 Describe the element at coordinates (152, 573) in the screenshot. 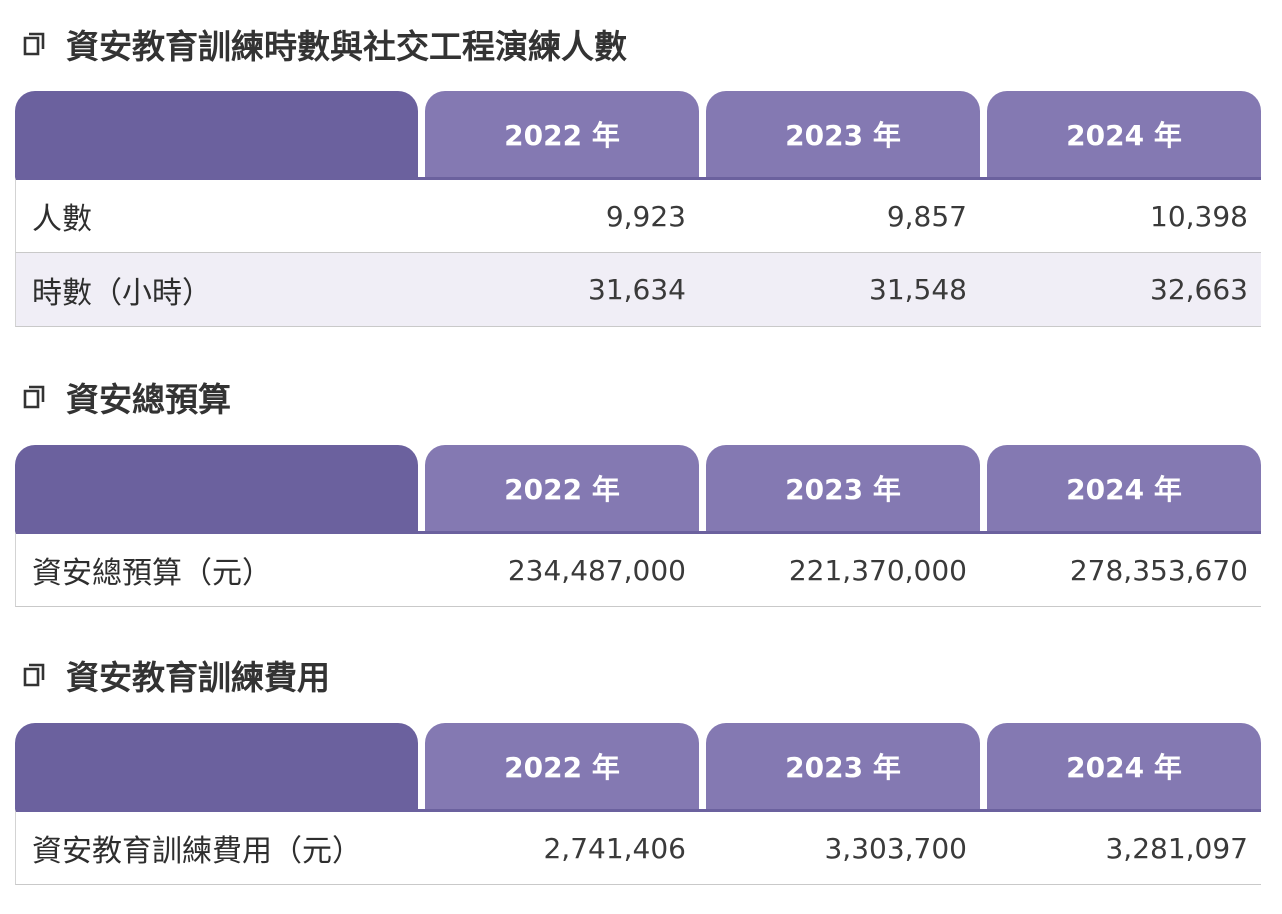

I see `row-label: 資安總預算（元）` at that location.